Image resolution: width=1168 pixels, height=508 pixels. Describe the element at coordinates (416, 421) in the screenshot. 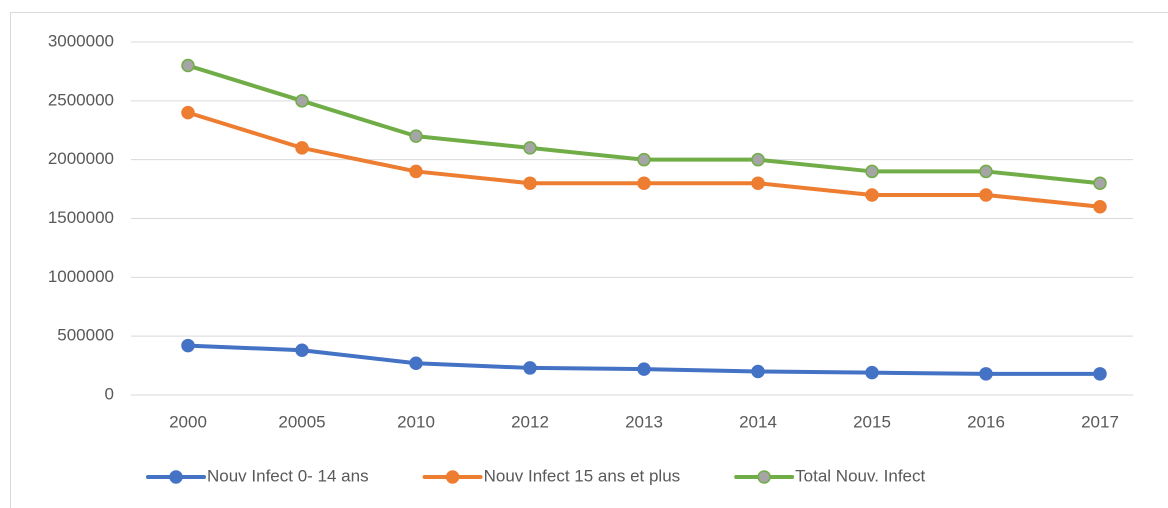

I see `x-tick-label: 2010` at that location.